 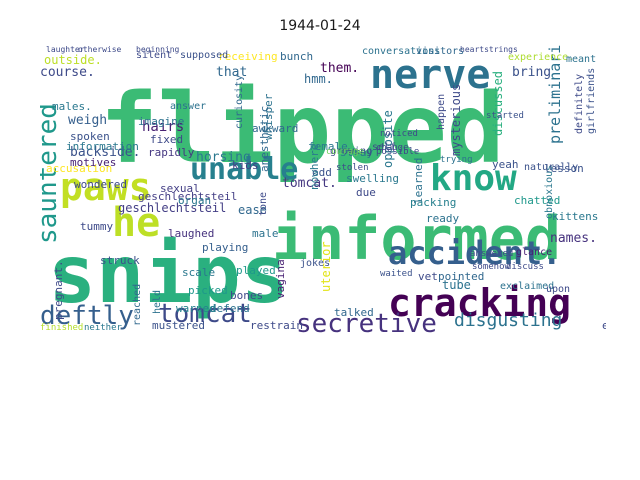 I want to click on cloud-word: glance, so click(x=534, y=252).